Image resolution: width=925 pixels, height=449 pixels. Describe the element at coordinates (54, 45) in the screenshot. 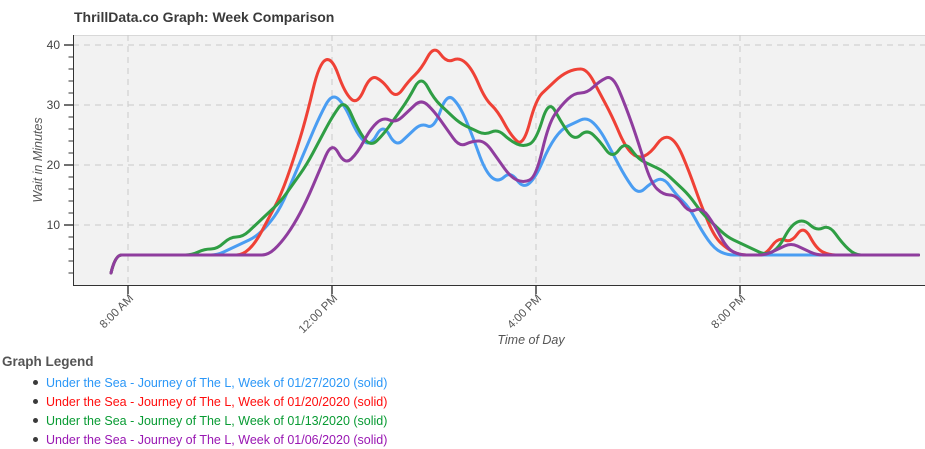

I see `y-tick-label: 40` at that location.